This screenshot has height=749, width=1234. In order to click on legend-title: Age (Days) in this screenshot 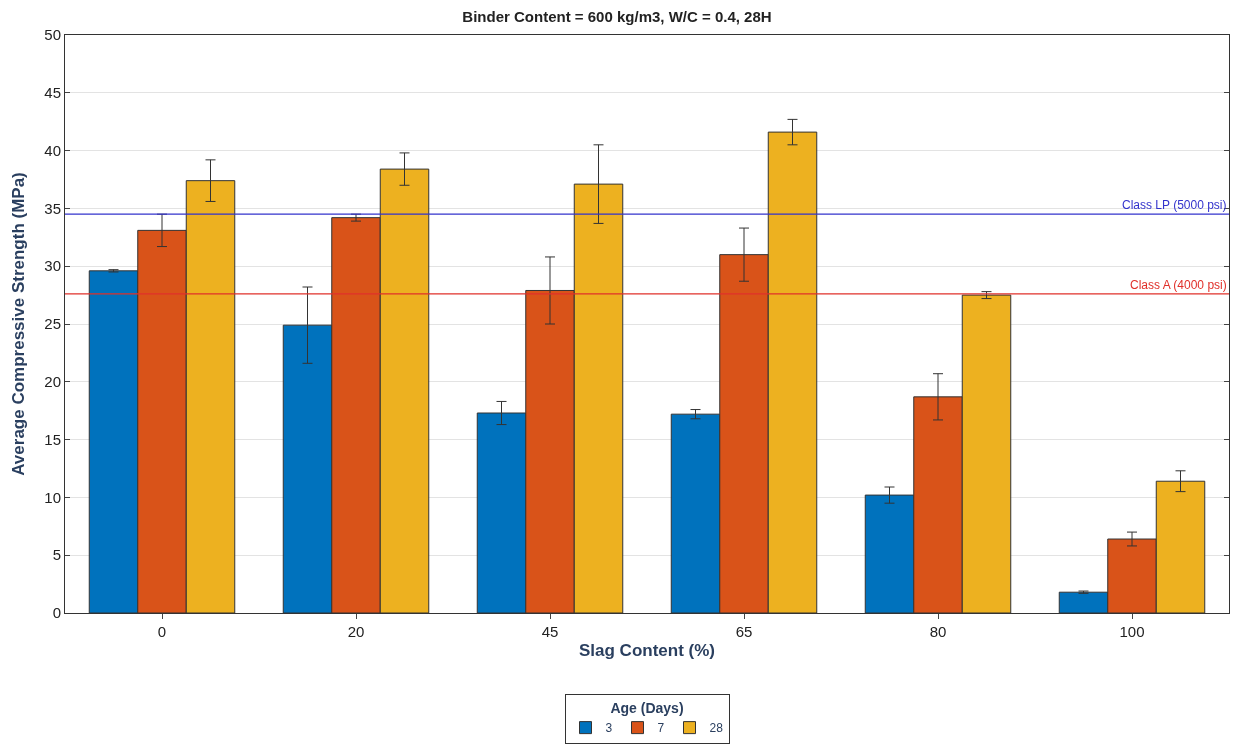, I will do `click(647, 708)`.